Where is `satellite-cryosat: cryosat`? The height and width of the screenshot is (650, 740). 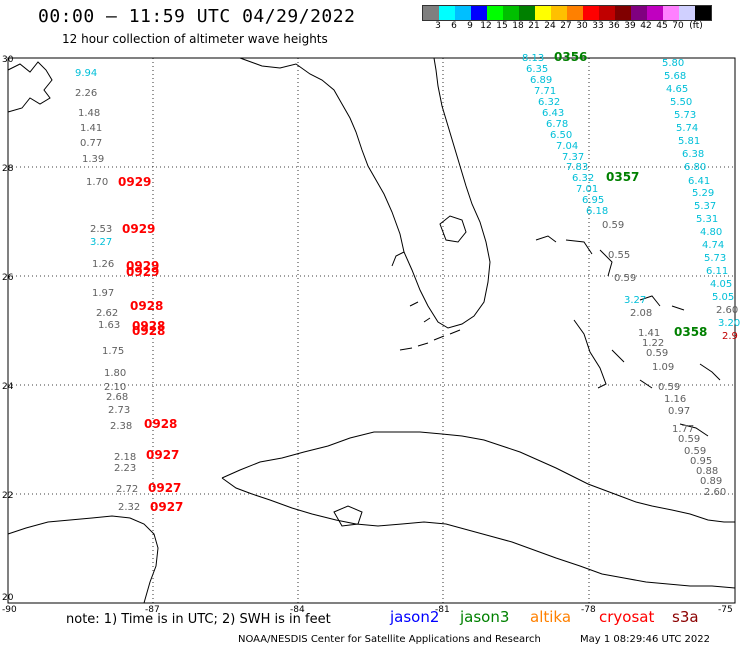
satellite-cryosat: cryosat is located at coordinates (627, 617).